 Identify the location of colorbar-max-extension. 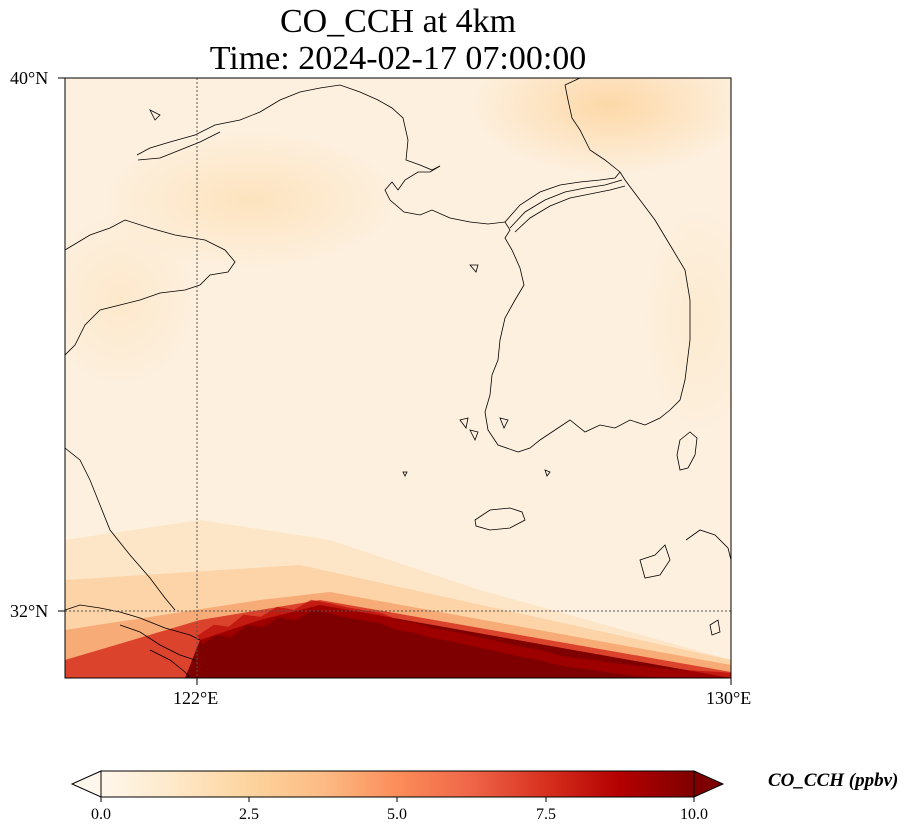
(709, 784).